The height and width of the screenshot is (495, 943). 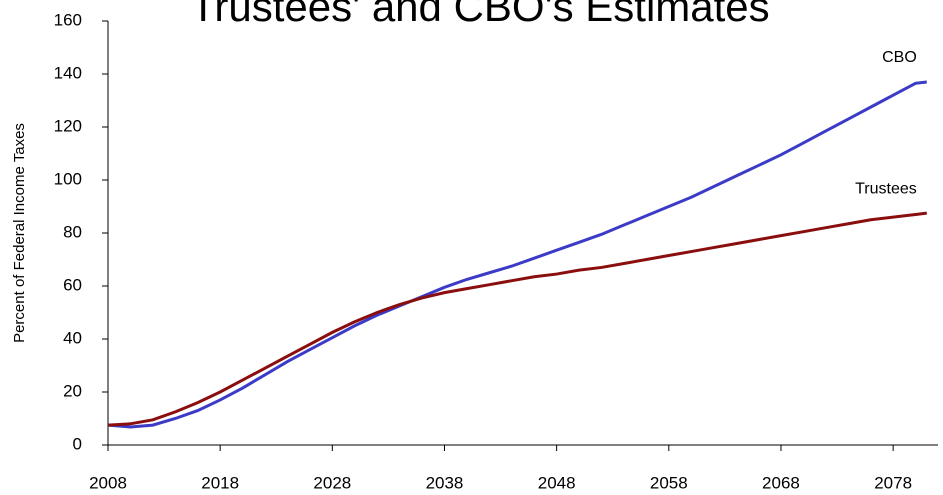 What do you see at coordinates (77, 443) in the screenshot?
I see `y-tick-label: 0` at bounding box center [77, 443].